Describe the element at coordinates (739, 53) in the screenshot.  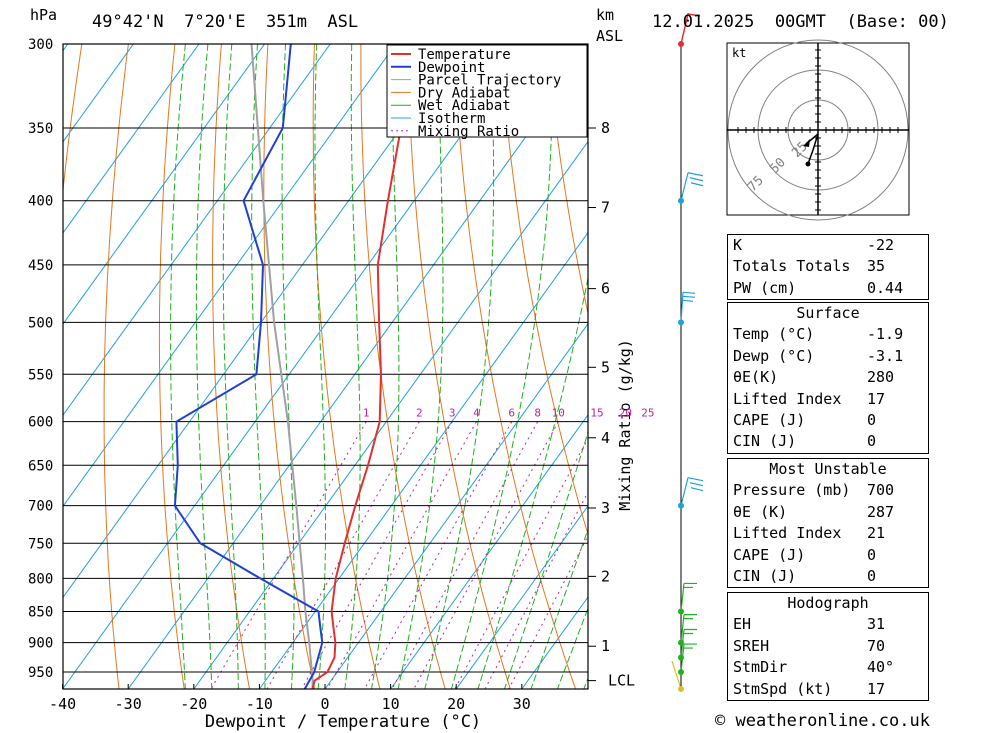
I see `hodograph-unit-label: kt` at that location.